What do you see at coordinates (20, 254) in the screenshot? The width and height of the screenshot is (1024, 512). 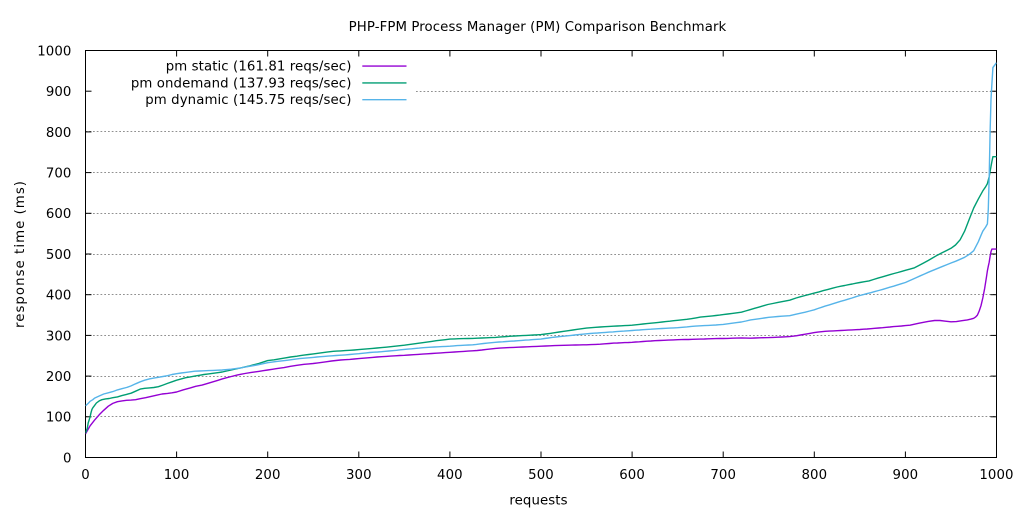 I see `svg-text: response time (ms)` at bounding box center [20, 254].